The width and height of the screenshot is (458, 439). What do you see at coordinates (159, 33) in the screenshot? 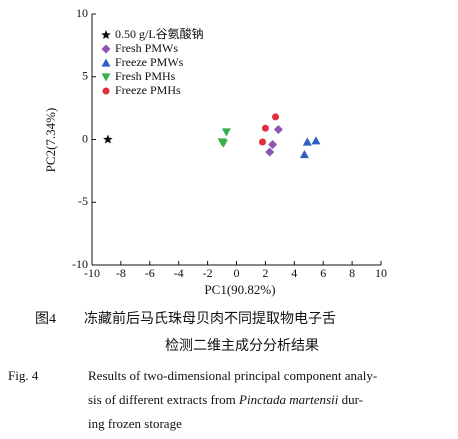
I see `legend-label: 0.50 g/L谷氨酸钠` at bounding box center [159, 33].